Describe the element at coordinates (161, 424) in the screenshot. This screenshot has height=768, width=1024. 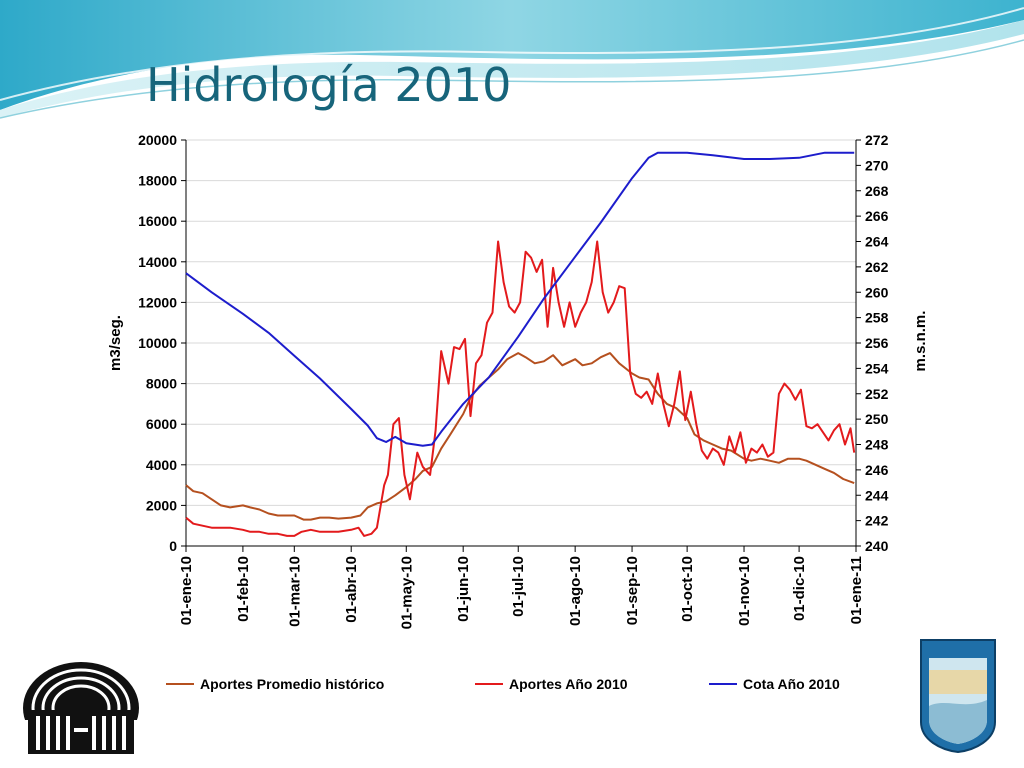
I see `y-tick-label: 6000` at that location.